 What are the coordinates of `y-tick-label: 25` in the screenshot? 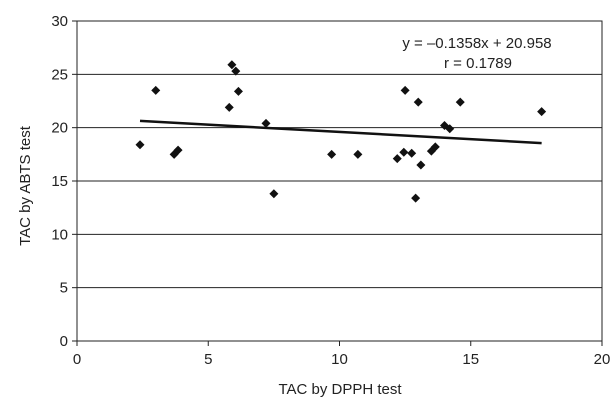 It's located at (59, 74).